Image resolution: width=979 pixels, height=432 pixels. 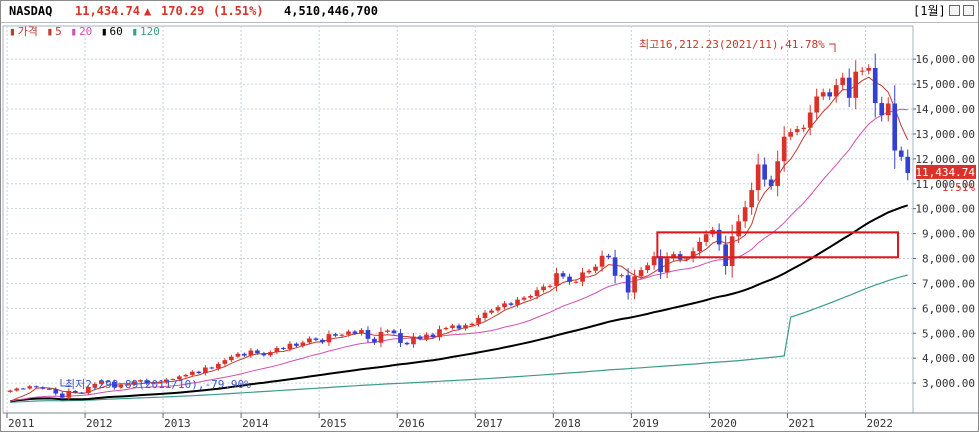 What do you see at coordinates (116, 31) in the screenshot?
I see `legend-ma60: 60` at bounding box center [116, 31].